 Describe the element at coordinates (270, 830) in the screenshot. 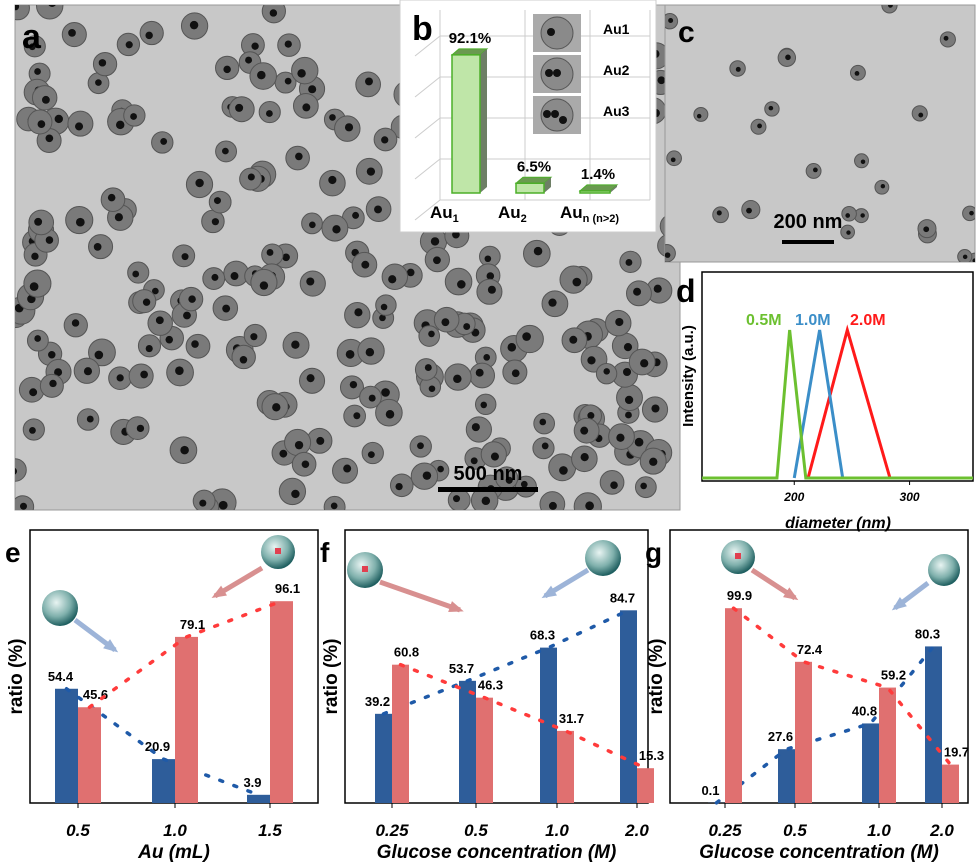

I see `x-tick-label: 1.5` at that location.